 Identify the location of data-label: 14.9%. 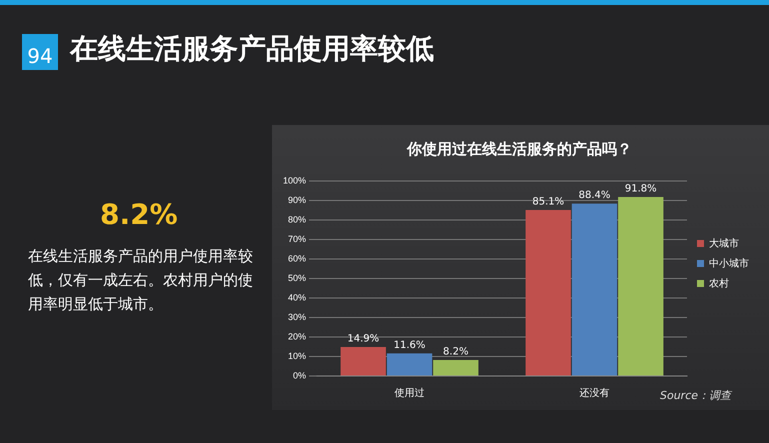
(363, 339).